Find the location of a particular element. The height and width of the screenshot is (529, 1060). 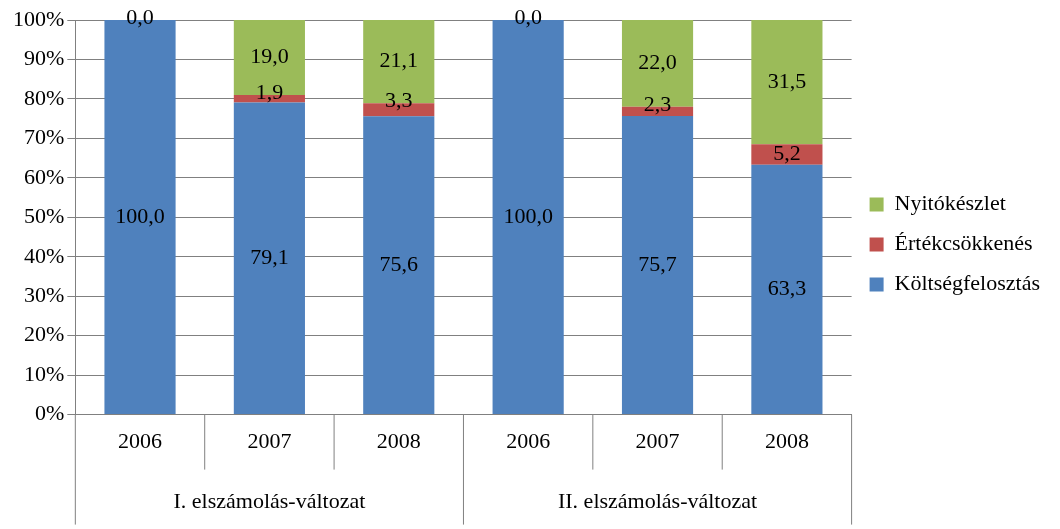

data-label: 5,2 is located at coordinates (787, 153).